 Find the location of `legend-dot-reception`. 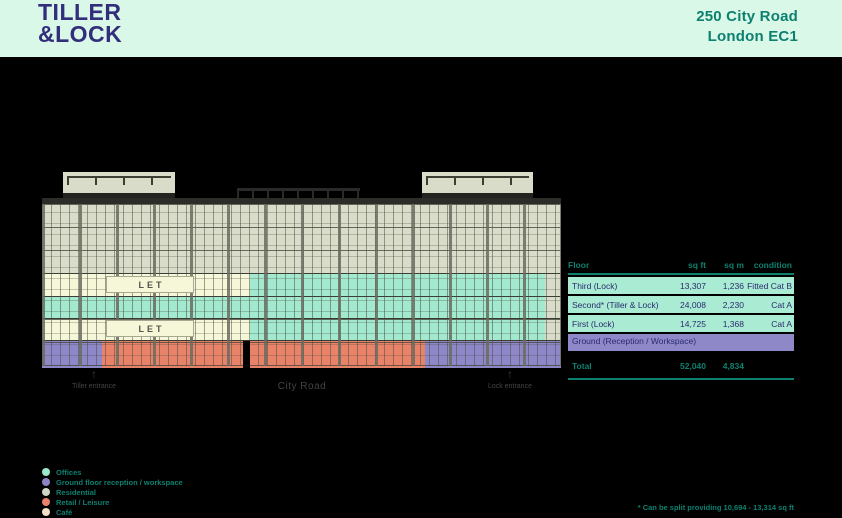

legend-dot-reception is located at coordinates (46, 482).